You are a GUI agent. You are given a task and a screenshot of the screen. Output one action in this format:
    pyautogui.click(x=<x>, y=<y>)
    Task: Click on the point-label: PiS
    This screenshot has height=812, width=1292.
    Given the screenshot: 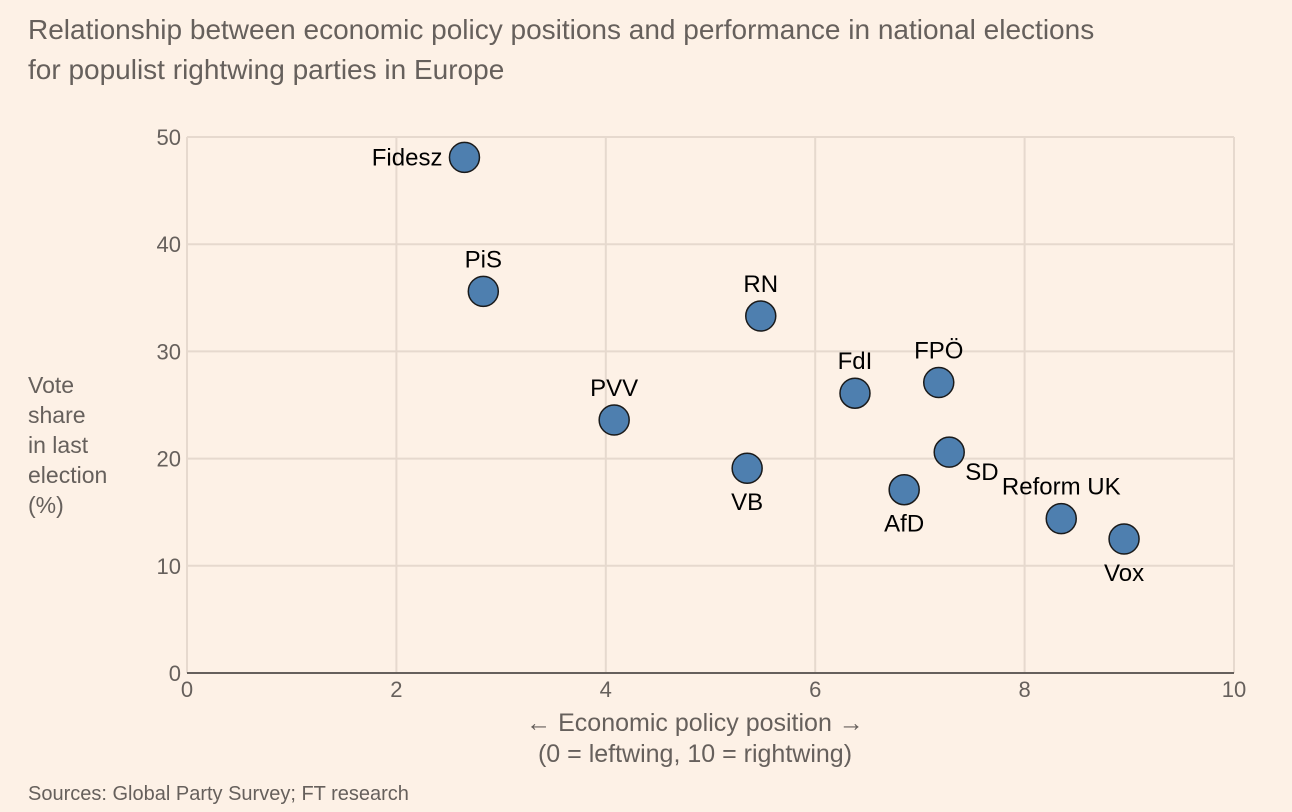 What is the action you would take?
    pyautogui.click(x=483, y=259)
    